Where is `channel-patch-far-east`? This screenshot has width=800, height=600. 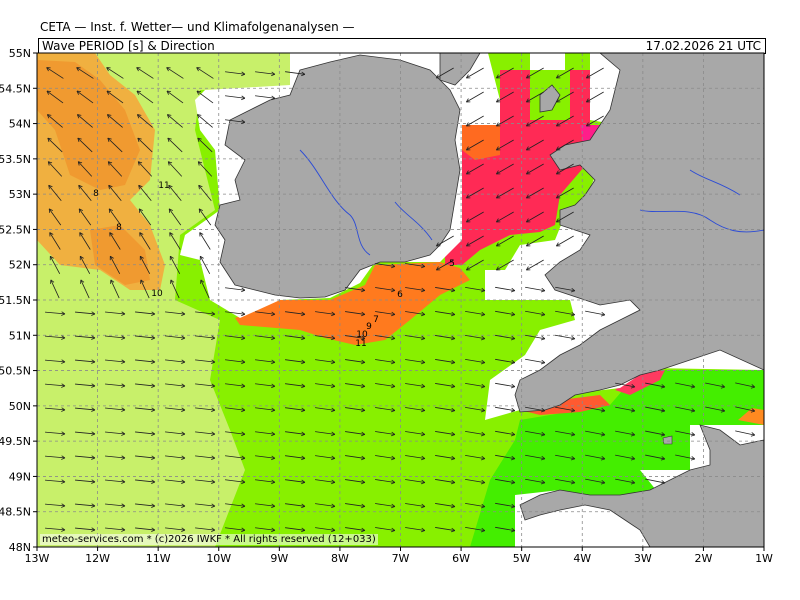
channel-patch-far-east is located at coordinates (751, 416).